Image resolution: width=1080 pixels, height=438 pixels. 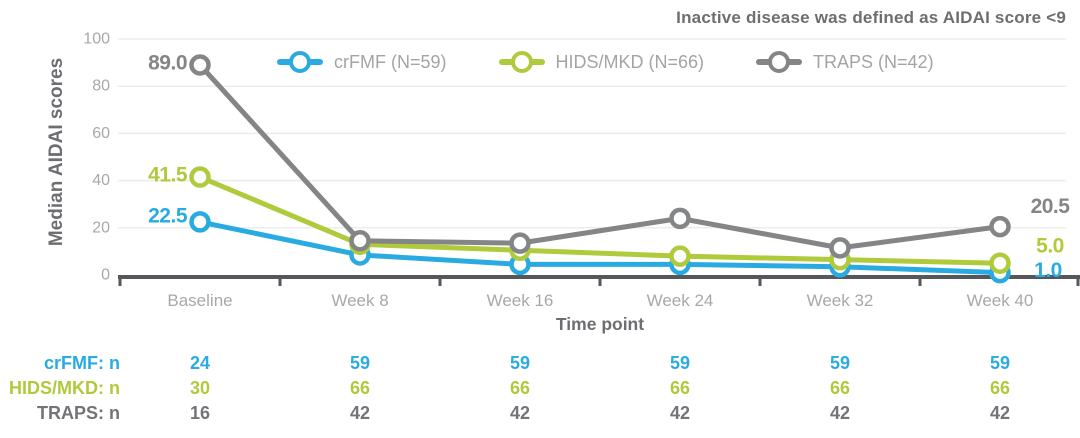 What do you see at coordinates (873, 61) in the screenshot?
I see `legend-label: TRAPS (N=42)` at bounding box center [873, 61].